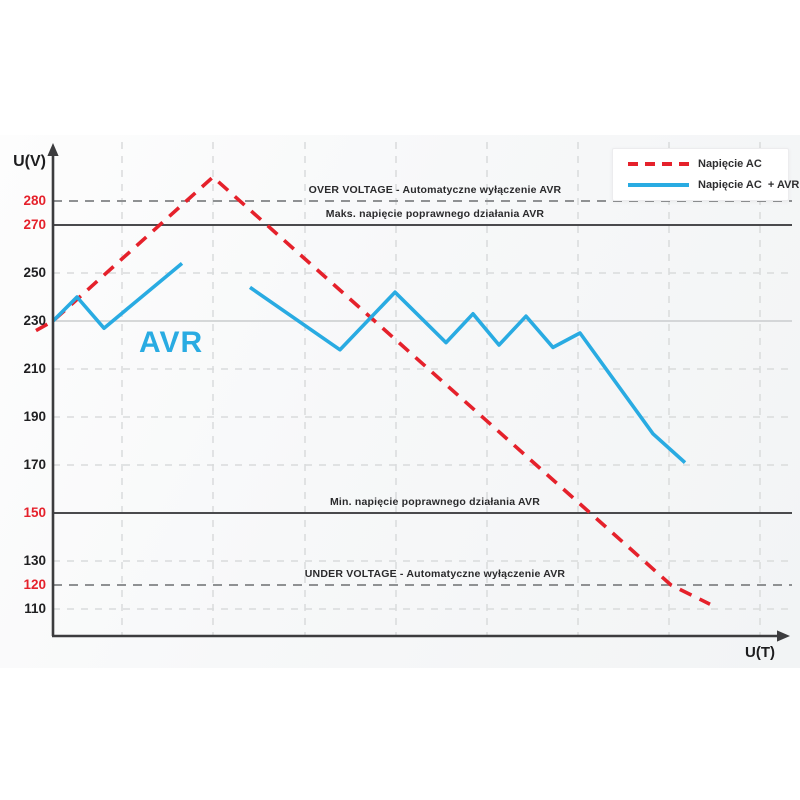 The width and height of the screenshot is (800, 800). I want to click on y-tick-230: 230, so click(34, 320).